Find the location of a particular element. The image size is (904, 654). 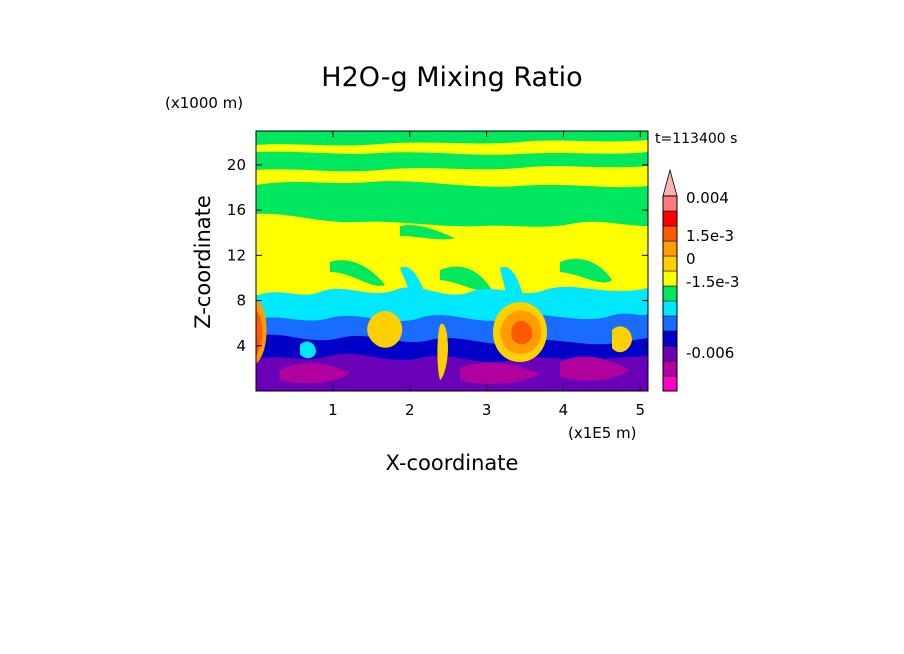

x-tick-label: 3 is located at coordinates (487, 410).